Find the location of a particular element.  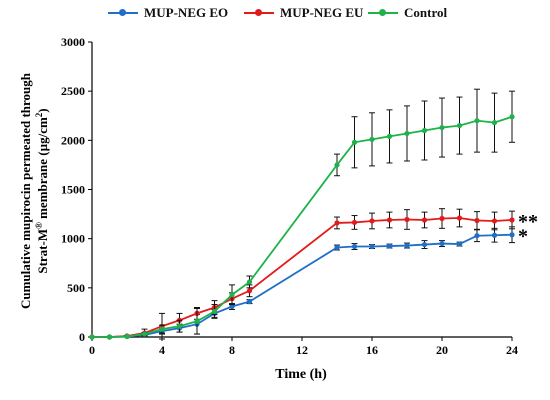

x-tick-label: 8 is located at coordinates (232, 350).